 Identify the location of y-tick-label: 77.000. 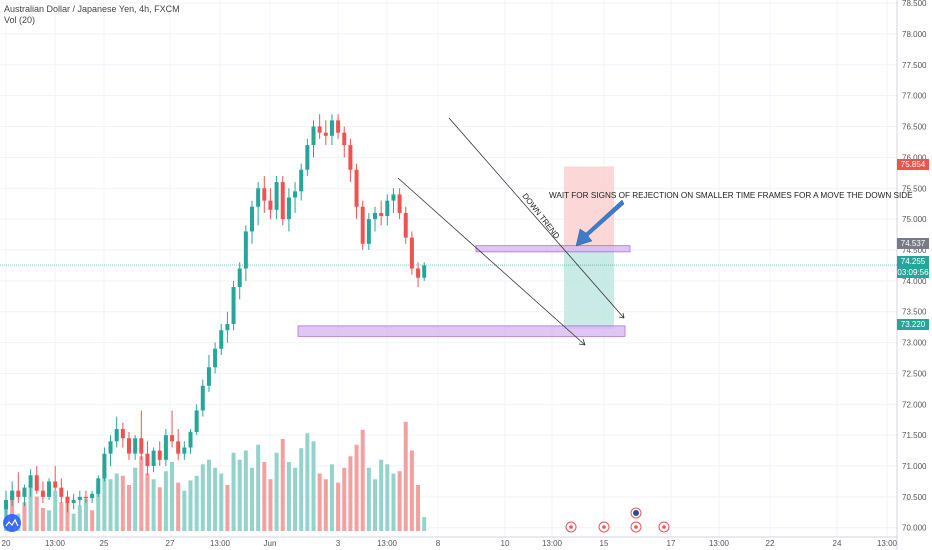
(914, 96).